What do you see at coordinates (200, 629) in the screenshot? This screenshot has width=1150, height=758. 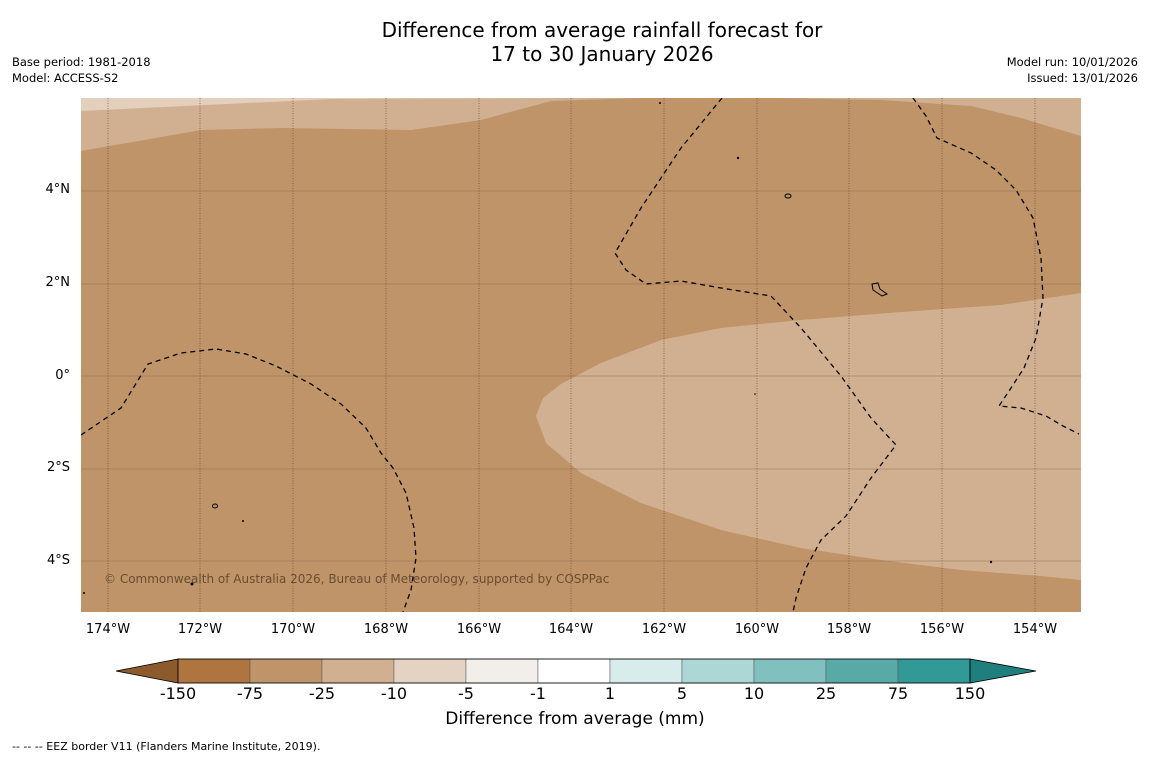 I see `lon-label: 172°W` at bounding box center [200, 629].